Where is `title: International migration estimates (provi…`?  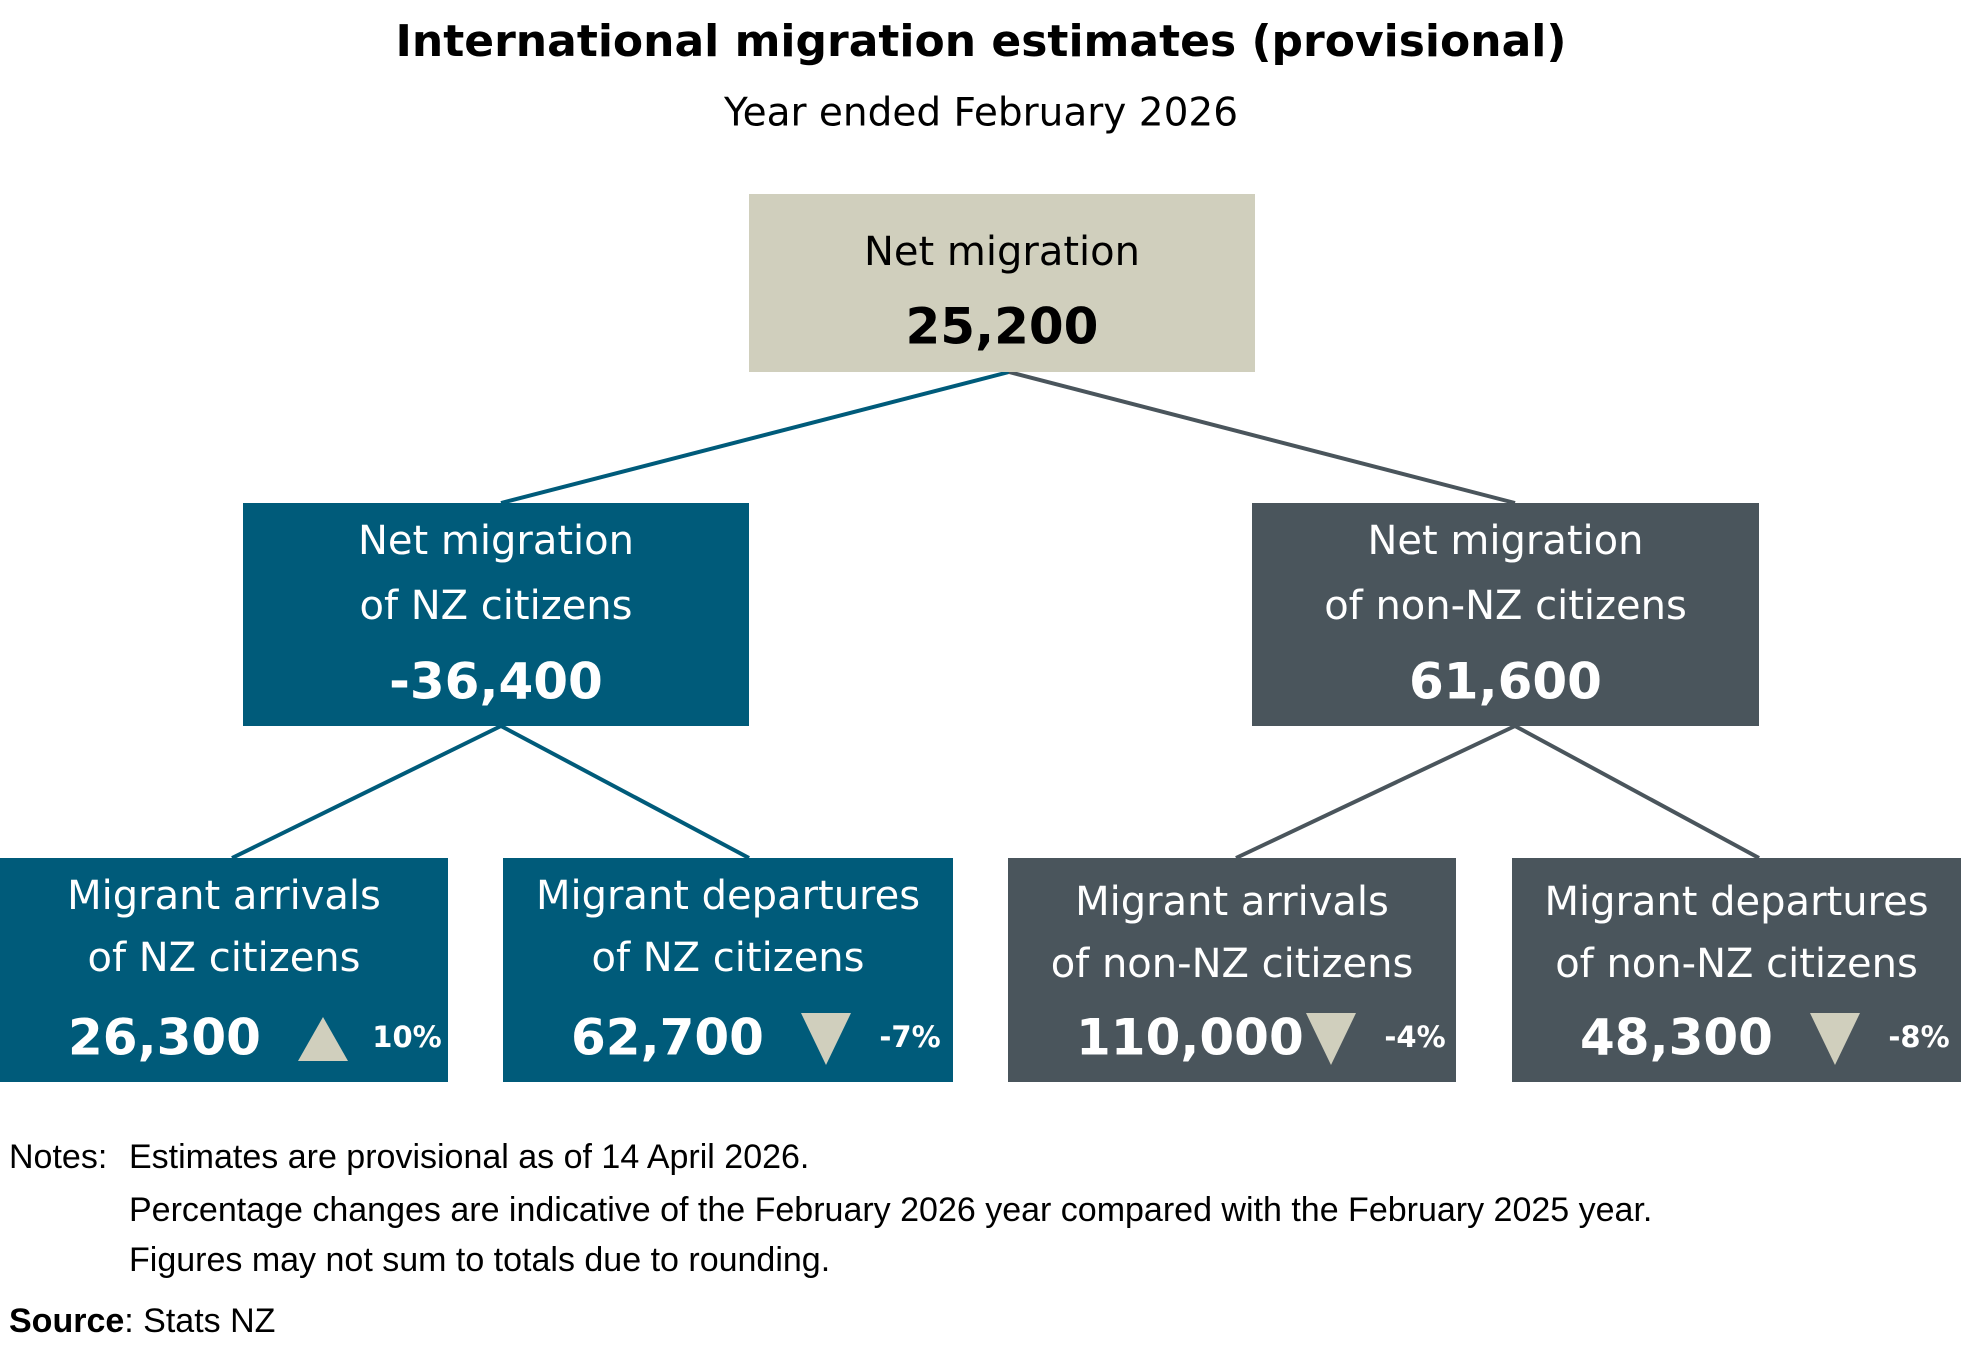 title: International migration estimates (provi… is located at coordinates (981, 41).